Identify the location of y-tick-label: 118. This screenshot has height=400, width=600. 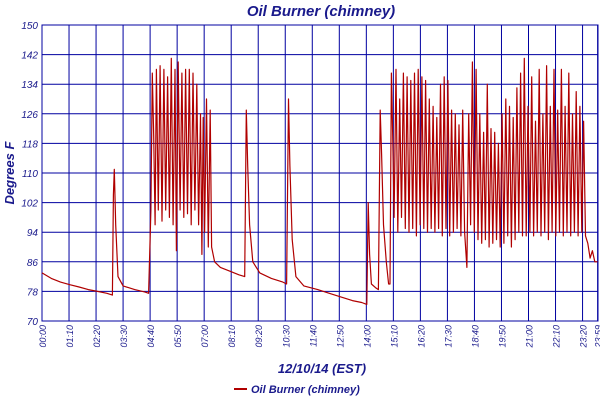
(30, 144).